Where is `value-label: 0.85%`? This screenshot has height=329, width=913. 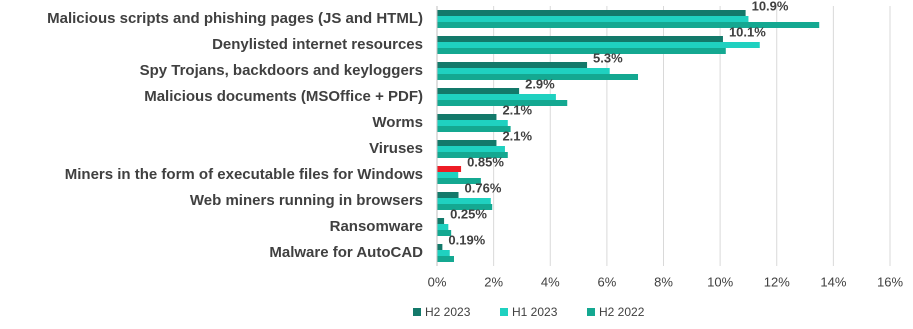
value-label: 0.85% is located at coordinates (485, 161).